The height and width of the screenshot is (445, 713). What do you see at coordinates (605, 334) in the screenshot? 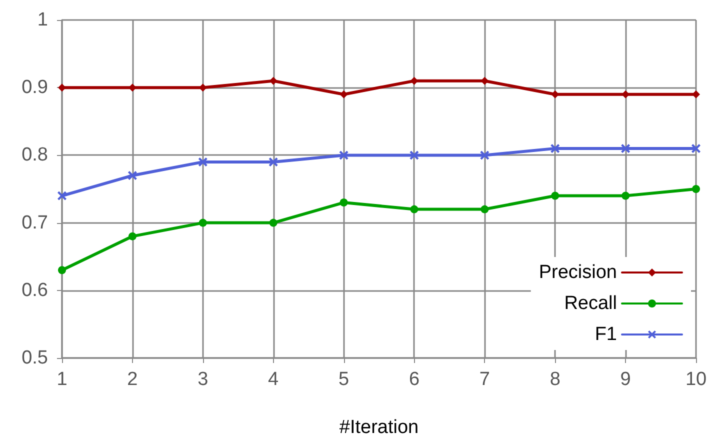
I see `legend-label: F1` at bounding box center [605, 334].